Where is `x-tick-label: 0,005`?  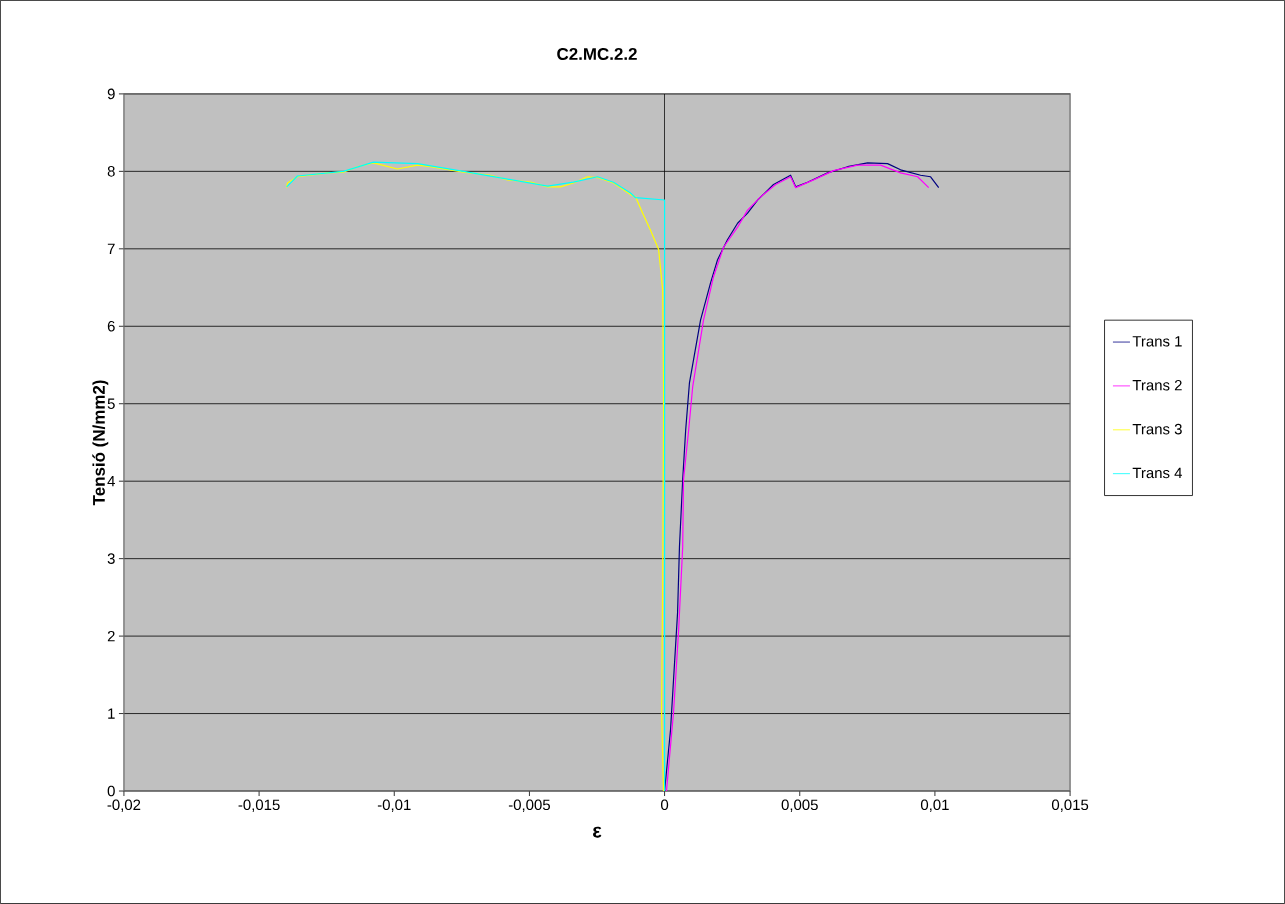
x-tick-label: 0,005 is located at coordinates (799, 805).